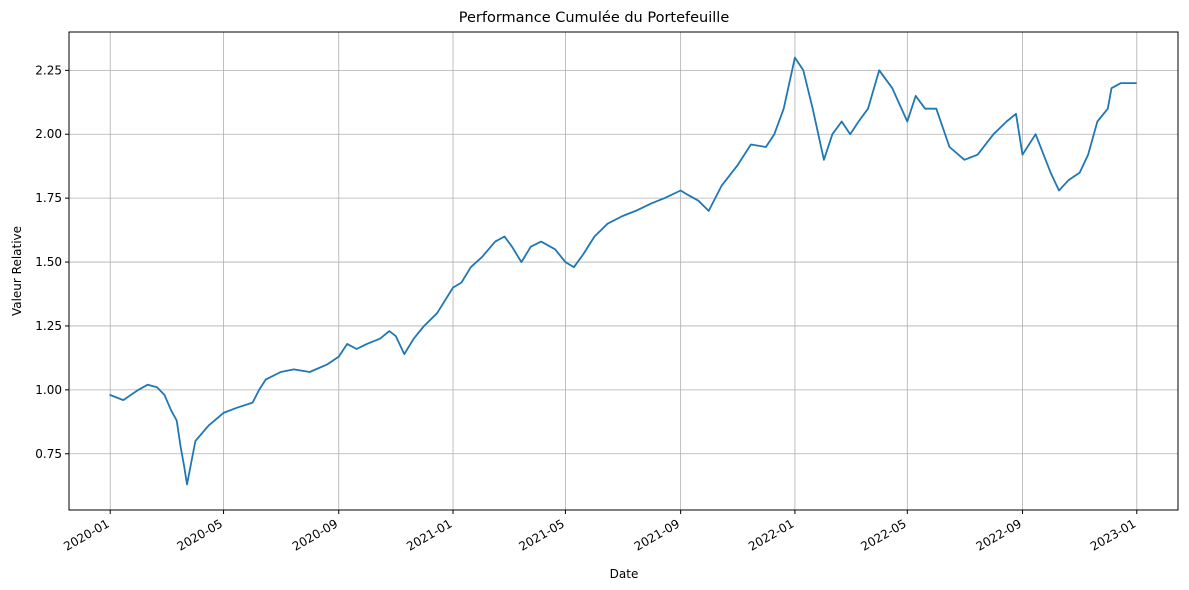 This screenshot has width=1189, height=590. I want to click on x-axis-label: Date, so click(624, 574).